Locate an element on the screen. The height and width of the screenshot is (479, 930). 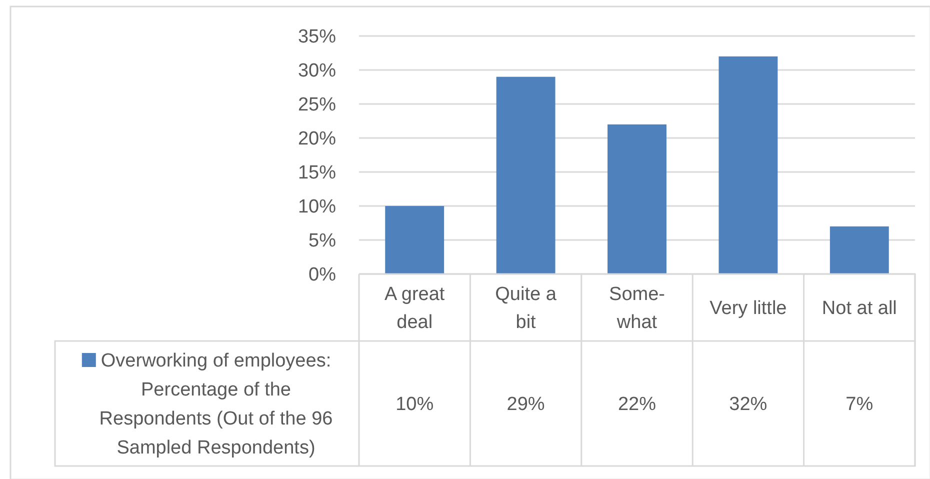
y-tick-label: 5% is located at coordinates (322, 241).